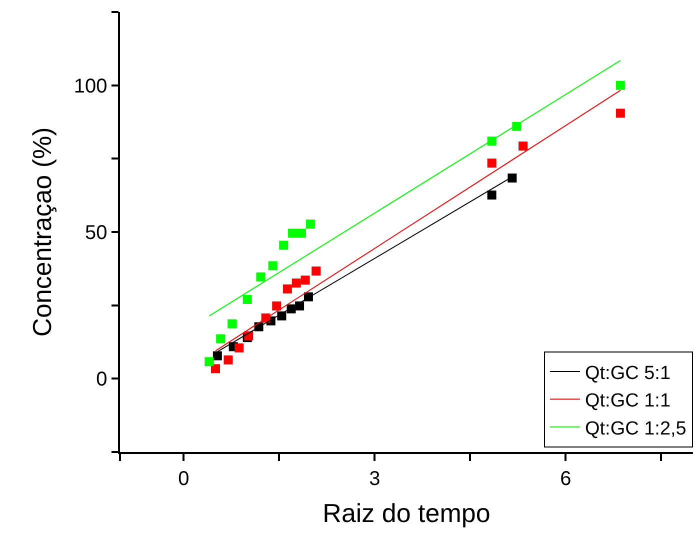  Describe the element at coordinates (406, 513) in the screenshot. I see `x-axis-title: Raiz do tempo` at that location.